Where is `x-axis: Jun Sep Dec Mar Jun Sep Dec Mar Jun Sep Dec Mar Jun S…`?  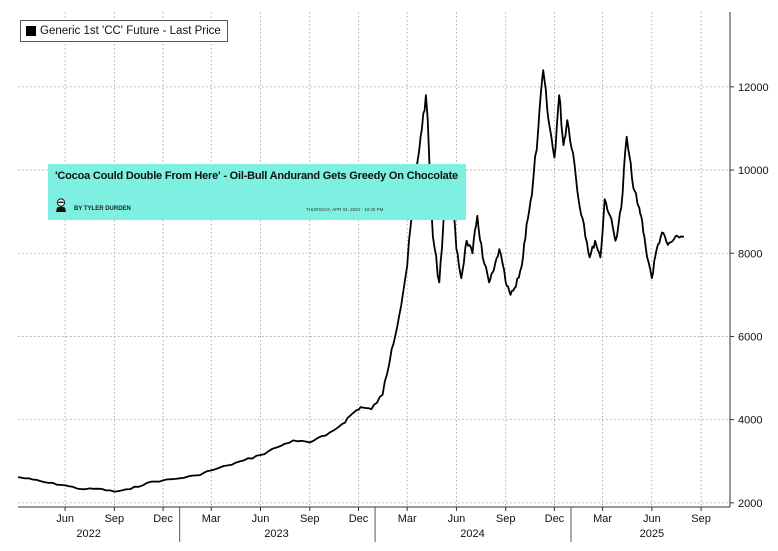
x-axis: Jun Sep Dec Mar Jun Sep Dec Mar Jun Sep Dec Mar Jun S… is located at coordinates (383, 524).